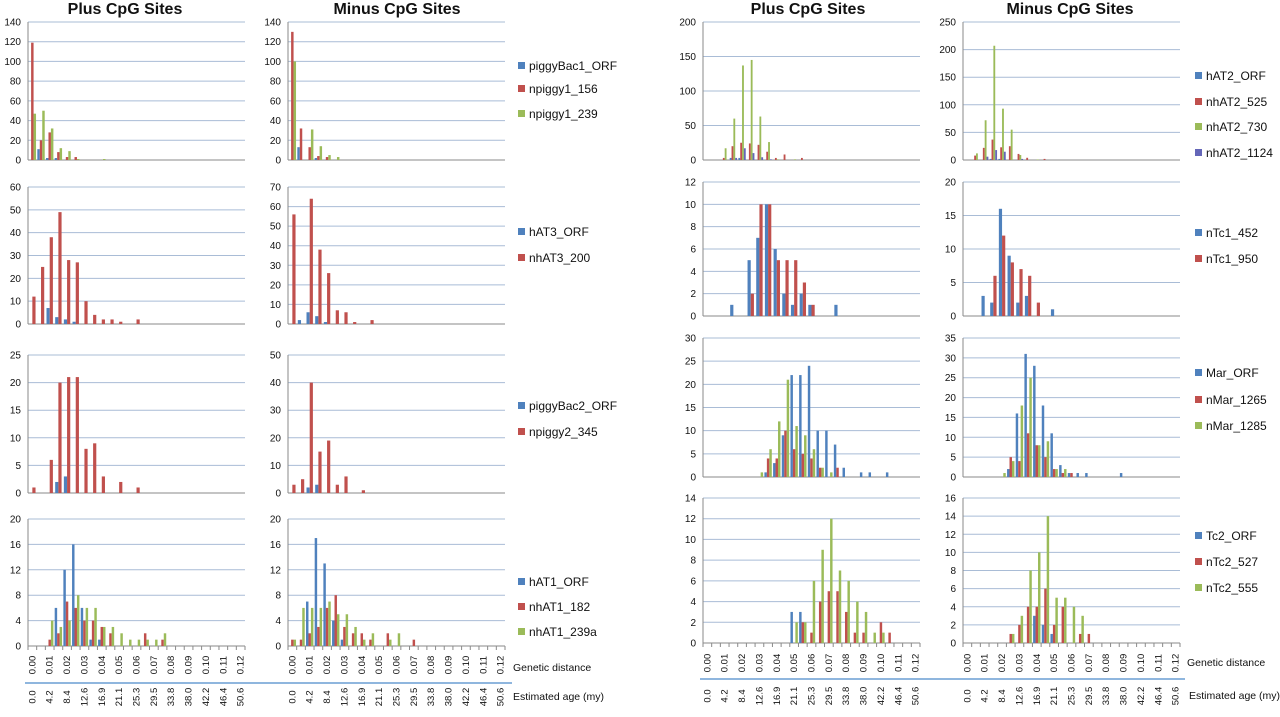  I want to click on legend-label: Mar_ORF, so click(1232, 373).